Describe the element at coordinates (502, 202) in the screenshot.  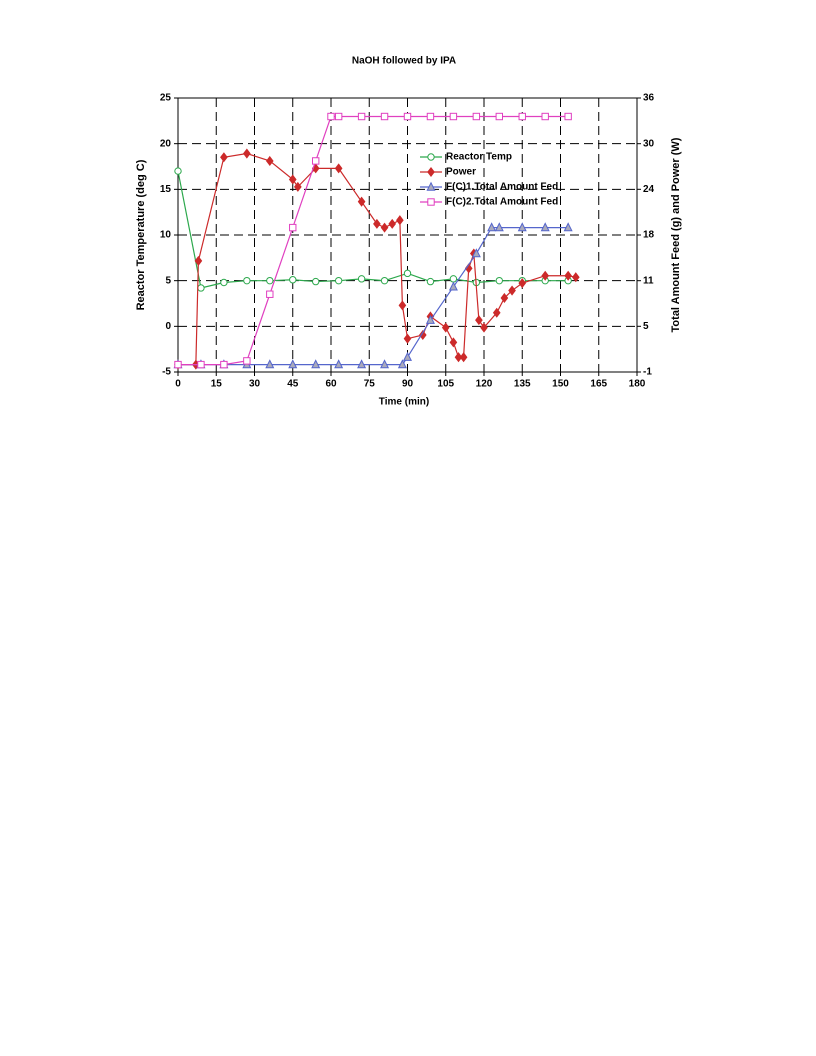
I see `legend-label: F(C)2.Total Amount Fed` at that location.